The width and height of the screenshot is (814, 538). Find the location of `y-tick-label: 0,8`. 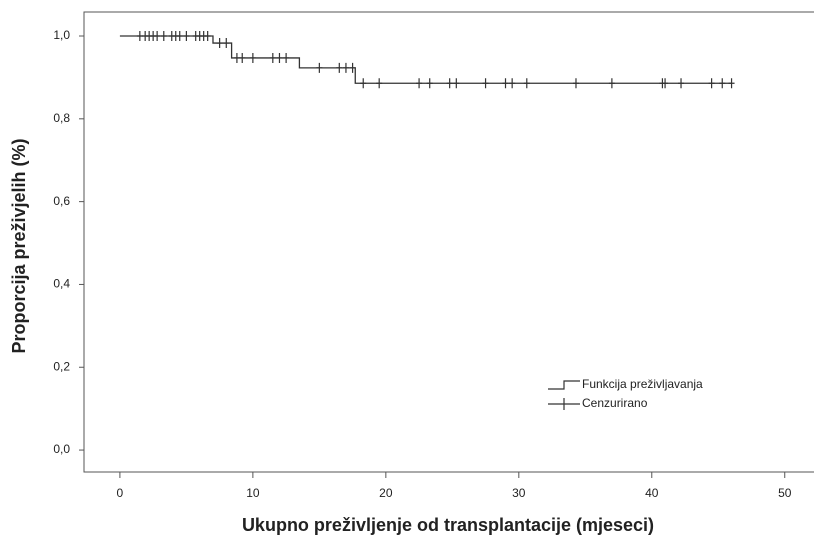

y-tick-label: 0,8 is located at coordinates (61, 118).